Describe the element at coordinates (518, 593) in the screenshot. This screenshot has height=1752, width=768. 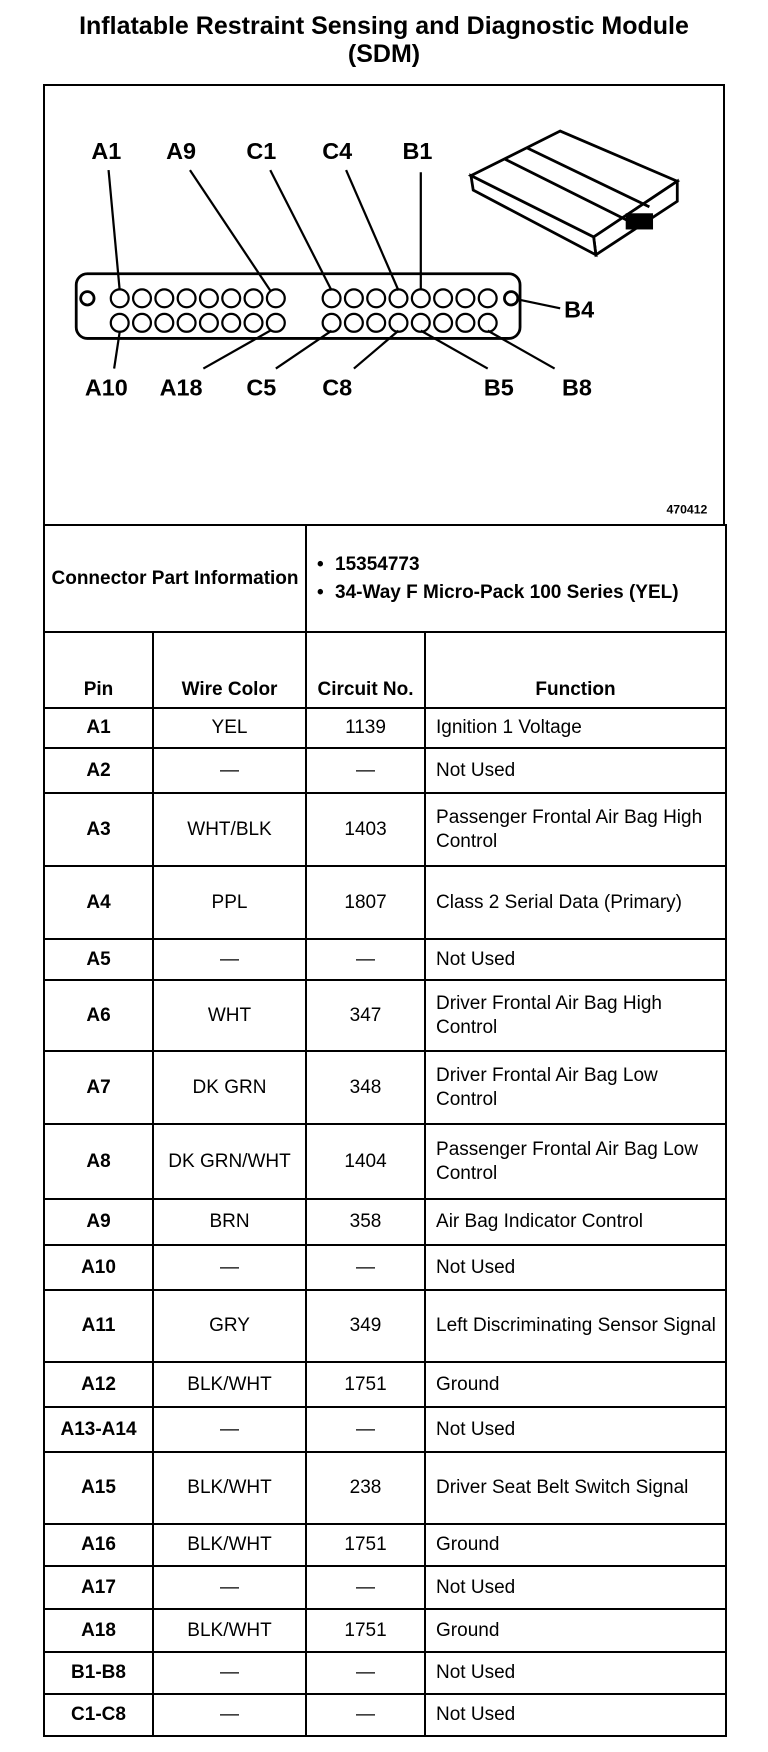
I see `connector-item: 34-Way F Micro-Pack 100 Series (YEL)` at that location.